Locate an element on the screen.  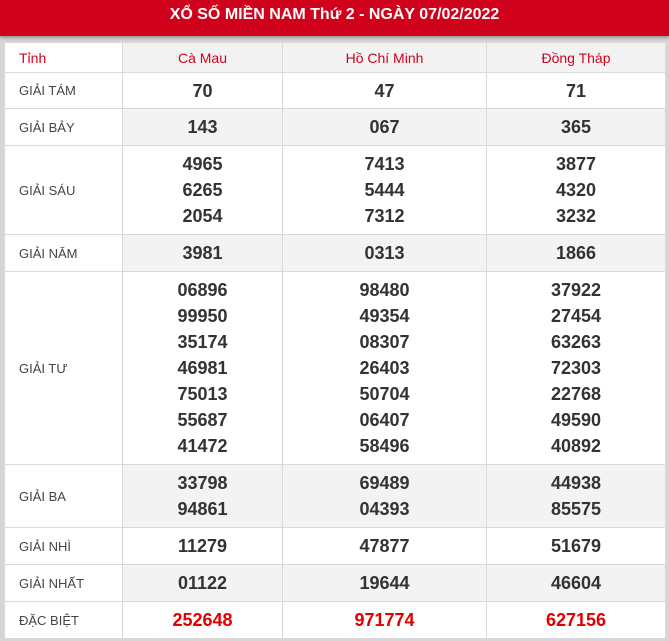
province-ho-chi-minh: Hồ Chí Minh is located at coordinates (384, 57).